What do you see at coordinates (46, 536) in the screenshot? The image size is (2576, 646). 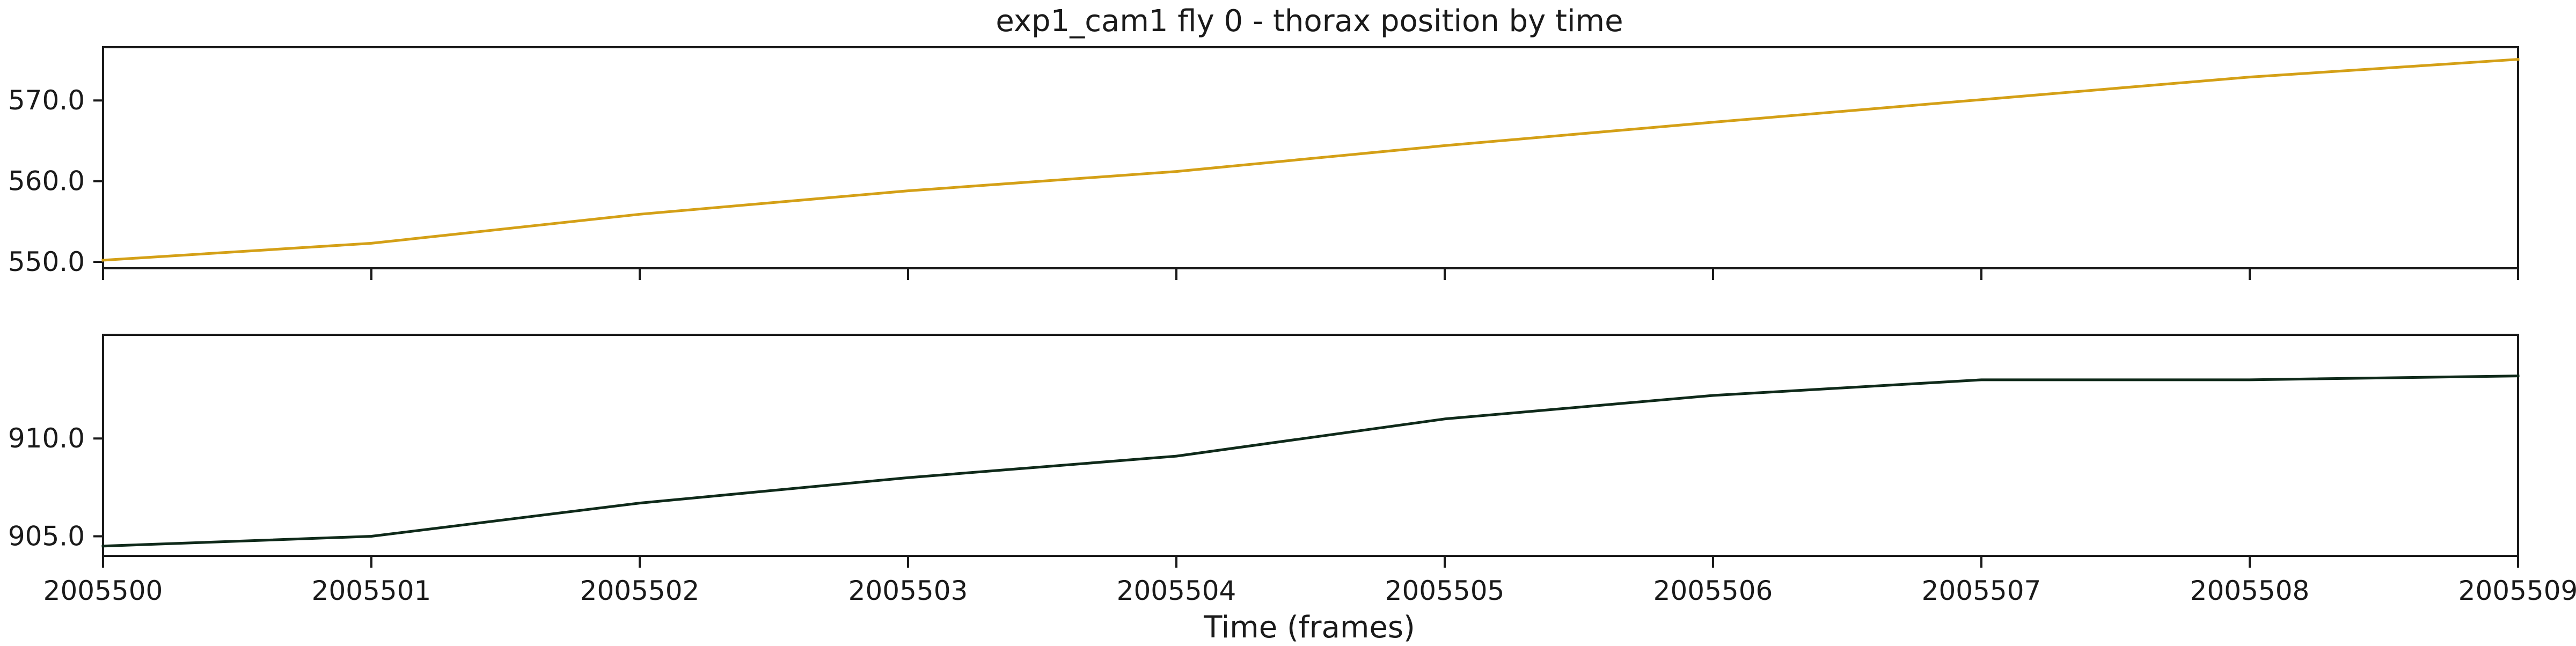 I see `y-tick-label: 905.0` at bounding box center [46, 536].